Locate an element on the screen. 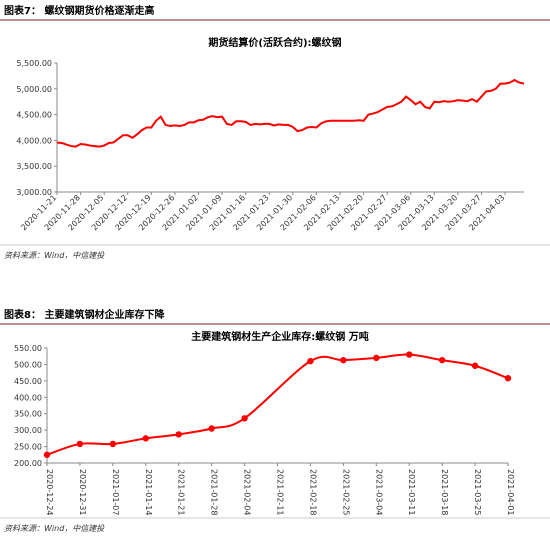 The height and width of the screenshot is (540, 550). x-tick-label: 2021-03-18 is located at coordinates (444, 492).